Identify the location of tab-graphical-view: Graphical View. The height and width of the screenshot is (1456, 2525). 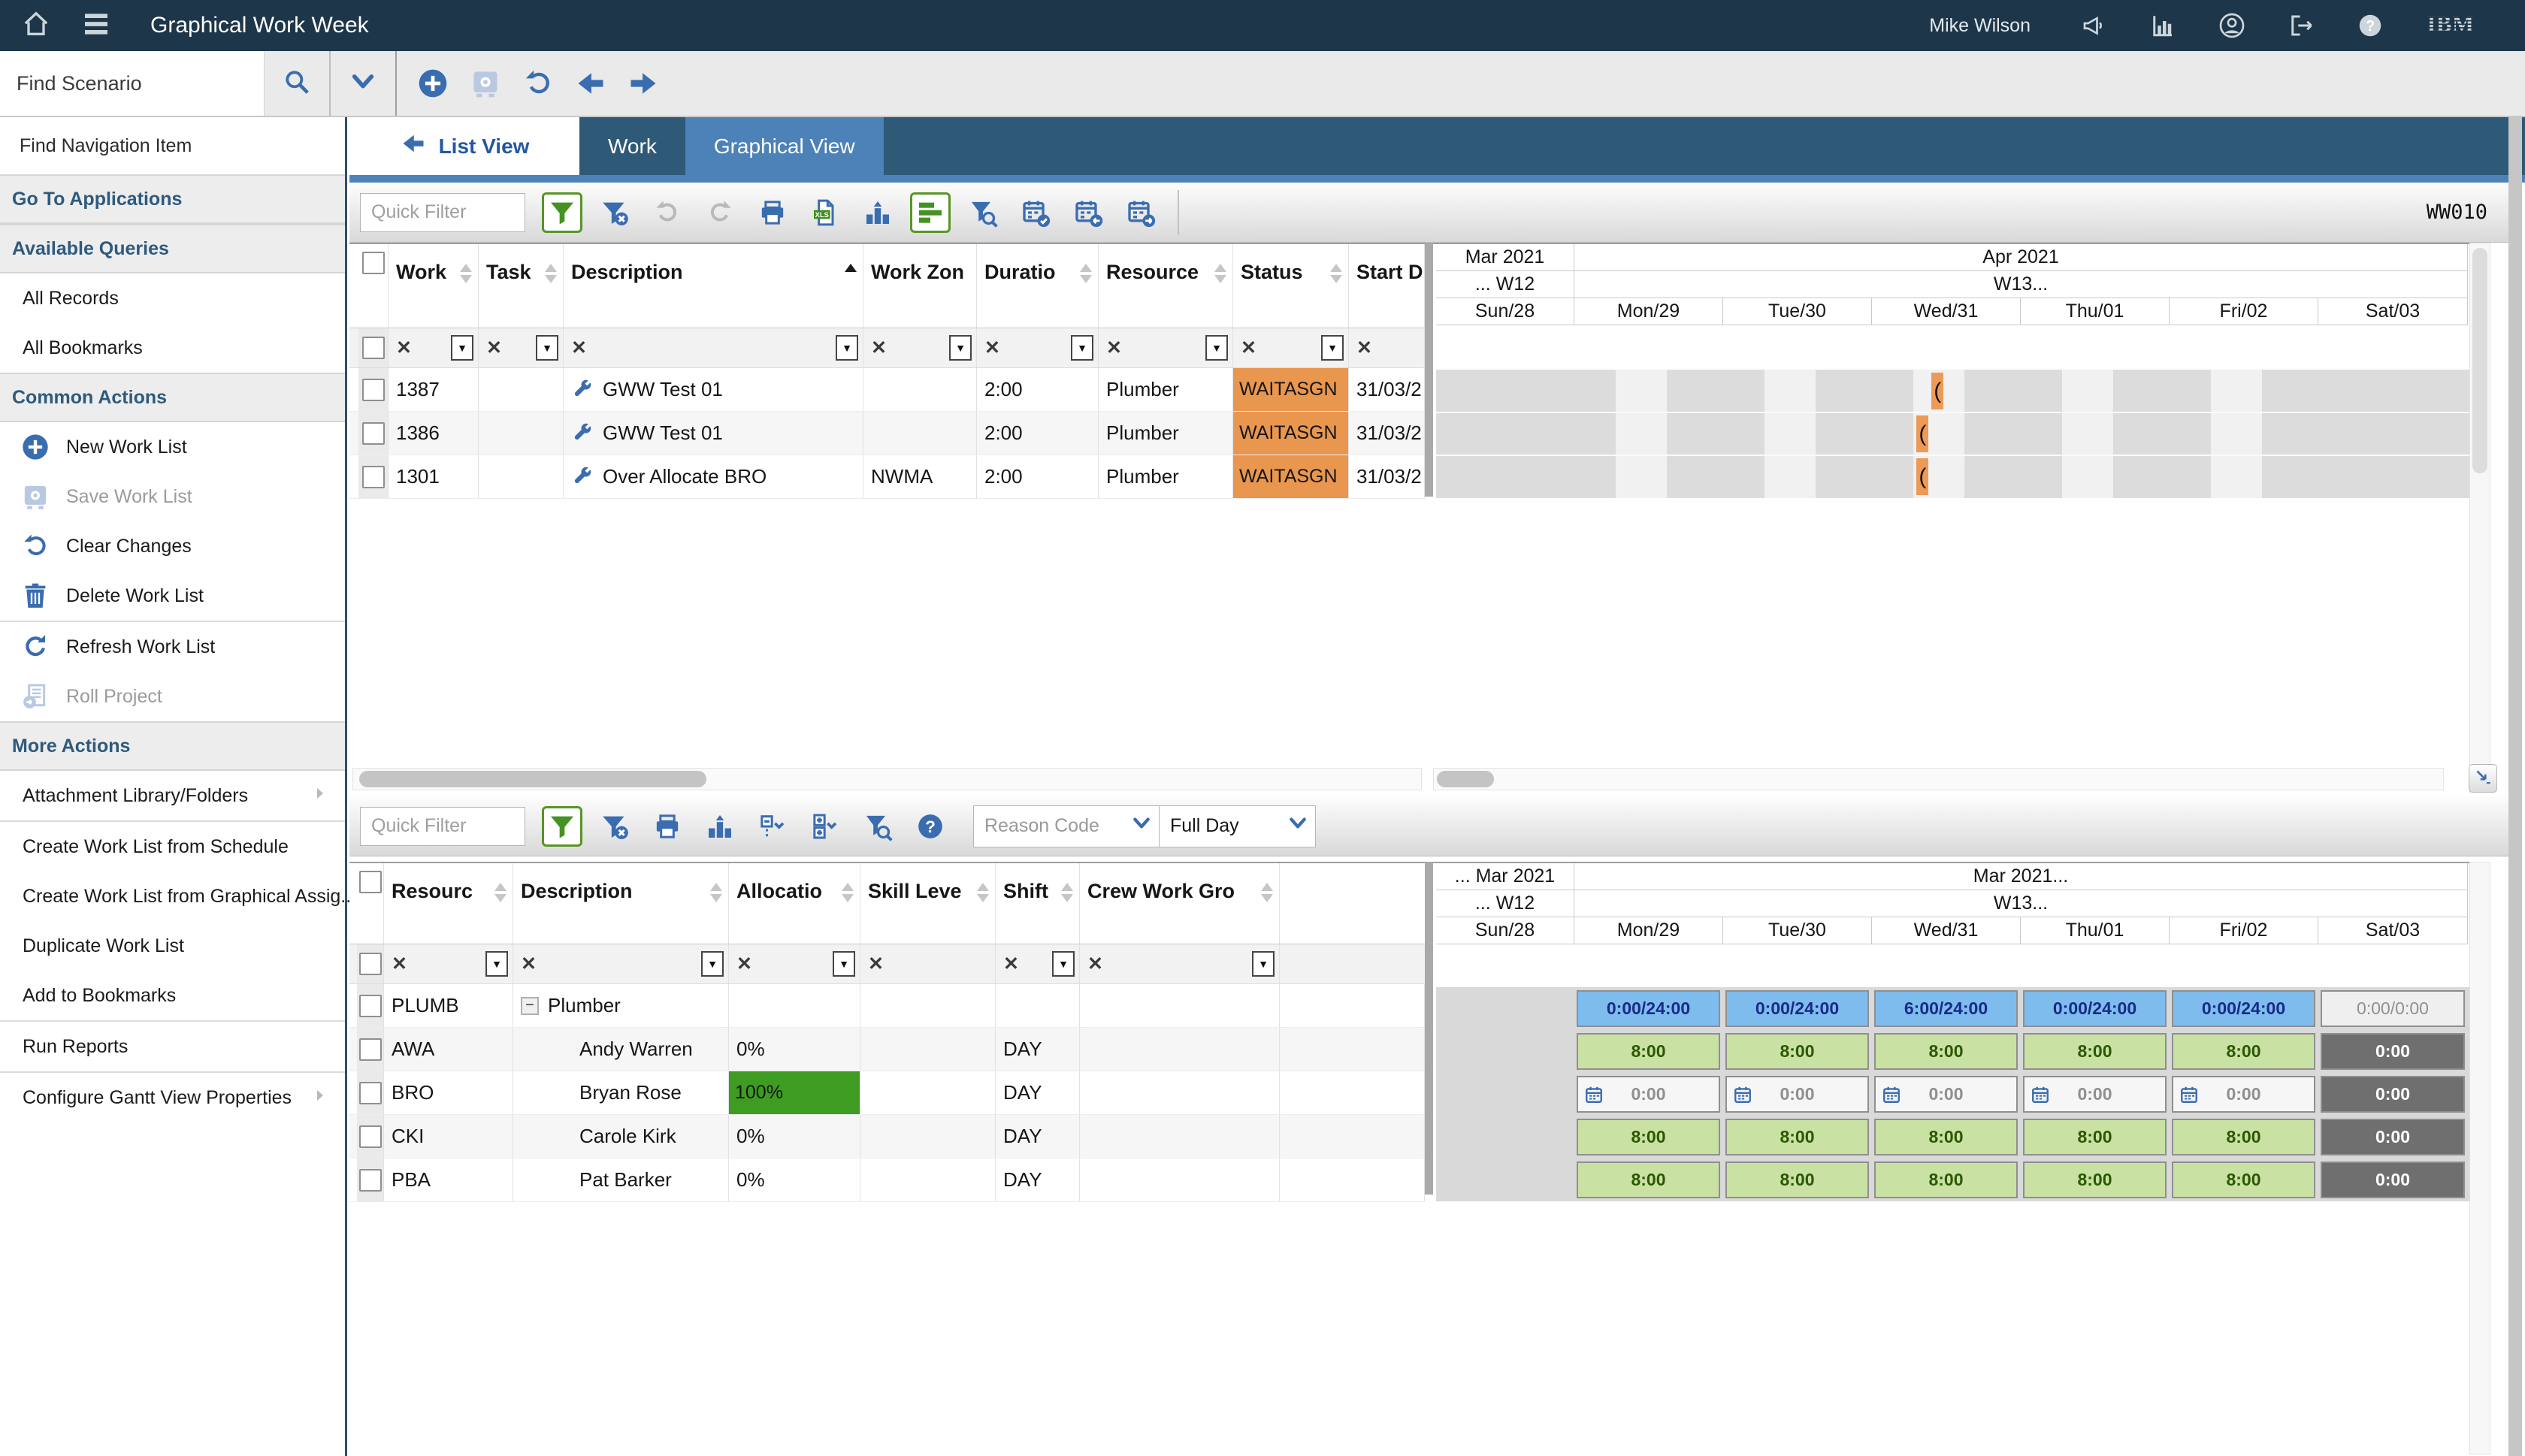
(784, 146).